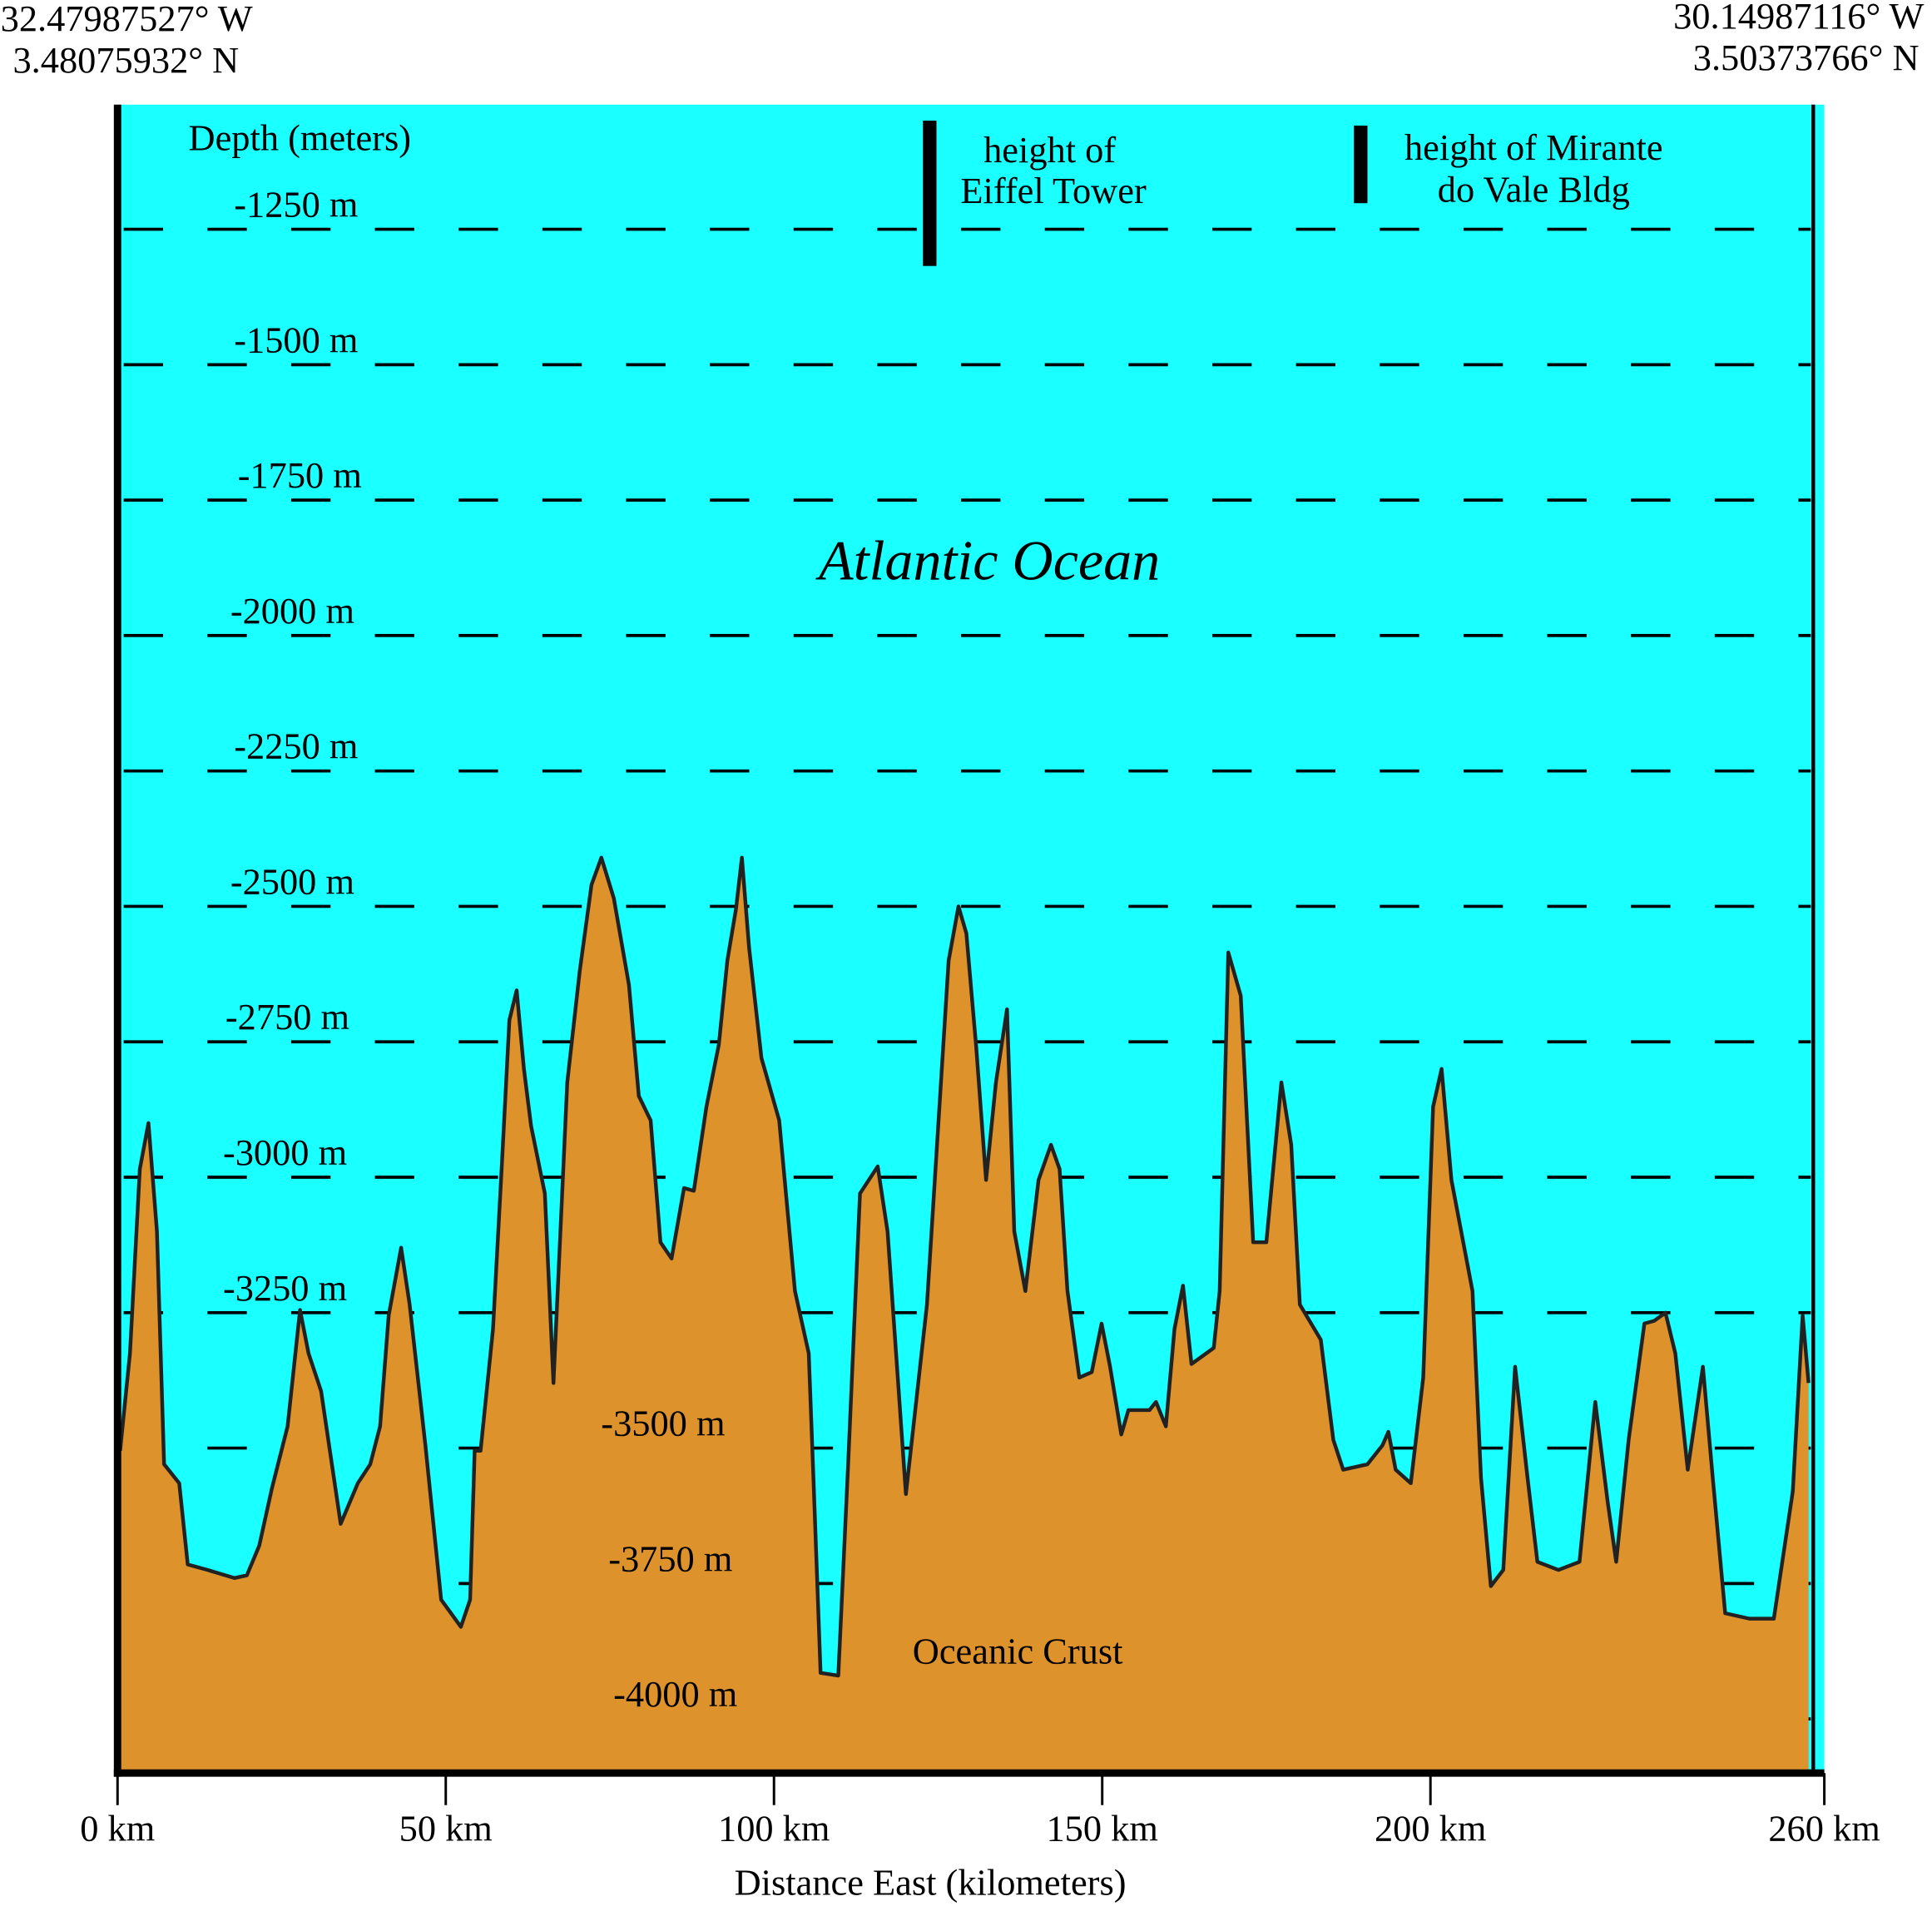  What do you see at coordinates (988, 560) in the screenshot?
I see `ocean-label: Atlantic Ocean` at bounding box center [988, 560].